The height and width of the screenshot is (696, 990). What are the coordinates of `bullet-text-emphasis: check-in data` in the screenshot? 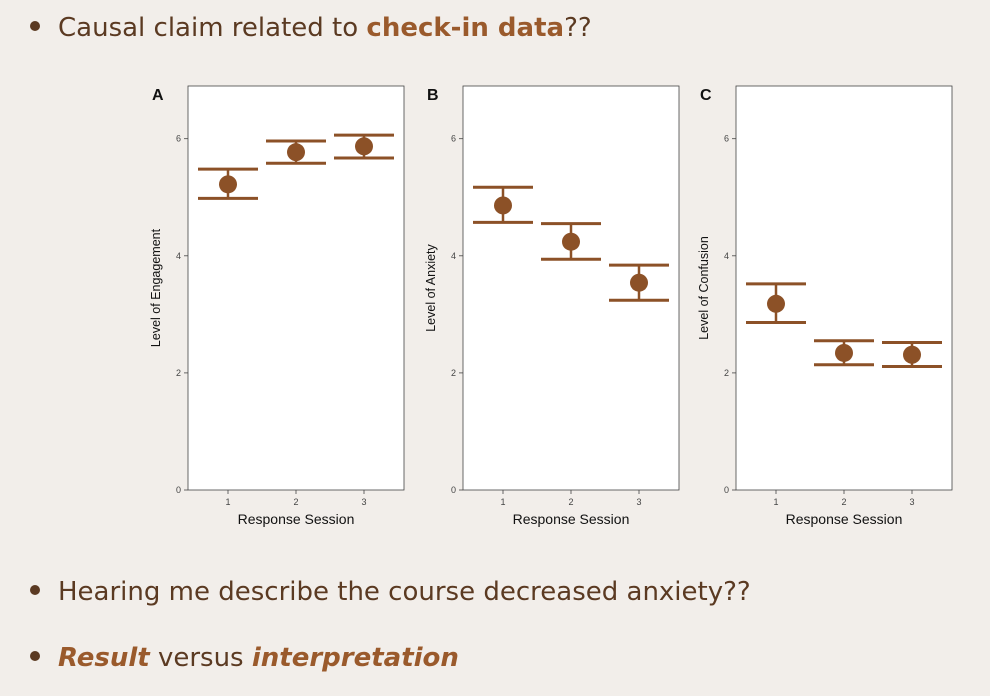 It's located at (465, 28).